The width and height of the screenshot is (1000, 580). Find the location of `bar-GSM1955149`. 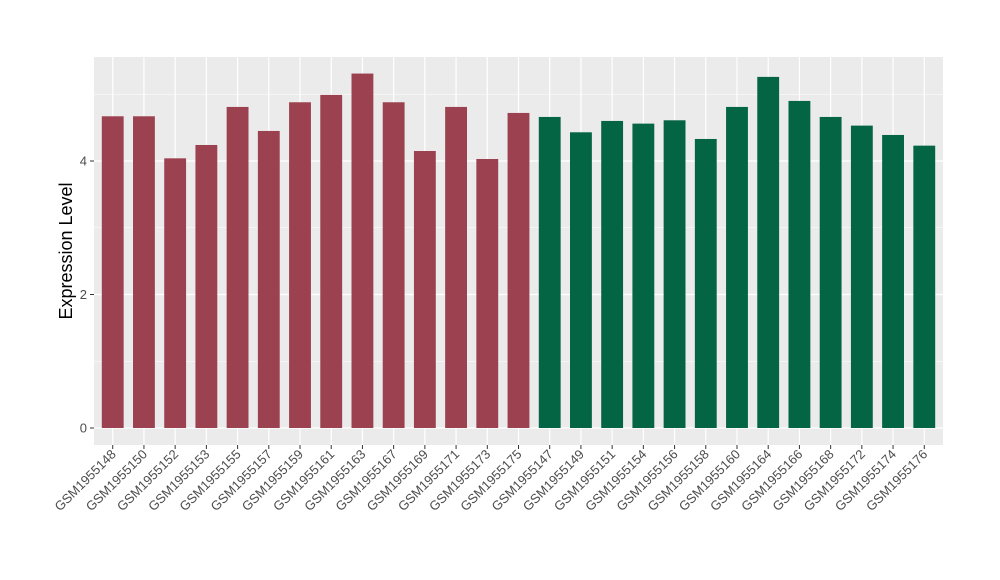

bar-GSM1955149 is located at coordinates (581, 280).